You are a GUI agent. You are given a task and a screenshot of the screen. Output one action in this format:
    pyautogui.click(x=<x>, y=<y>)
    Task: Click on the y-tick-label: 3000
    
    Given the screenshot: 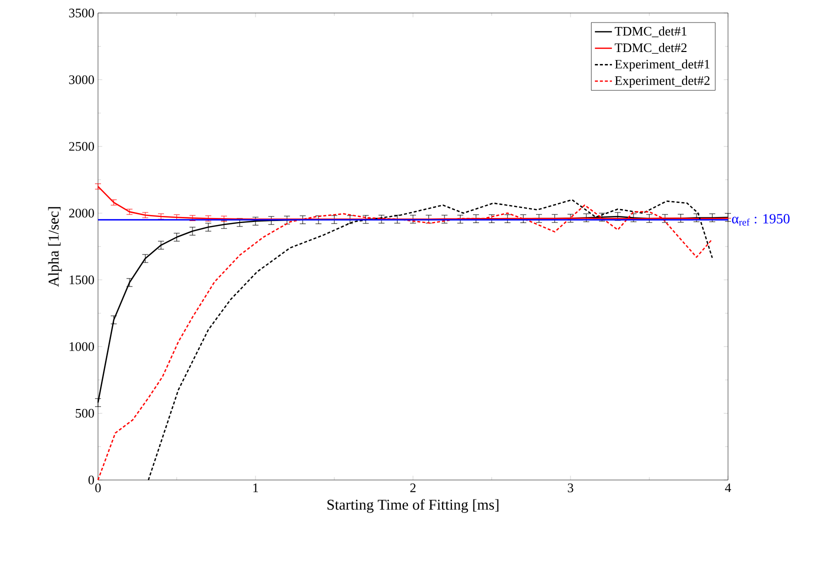 What is the action you would take?
    pyautogui.click(x=81, y=79)
    